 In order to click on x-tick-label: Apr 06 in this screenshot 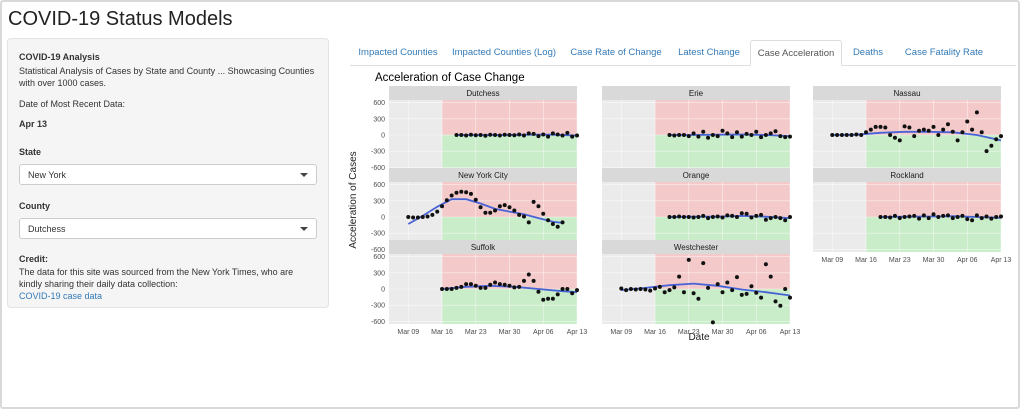, I will do `click(756, 332)`.